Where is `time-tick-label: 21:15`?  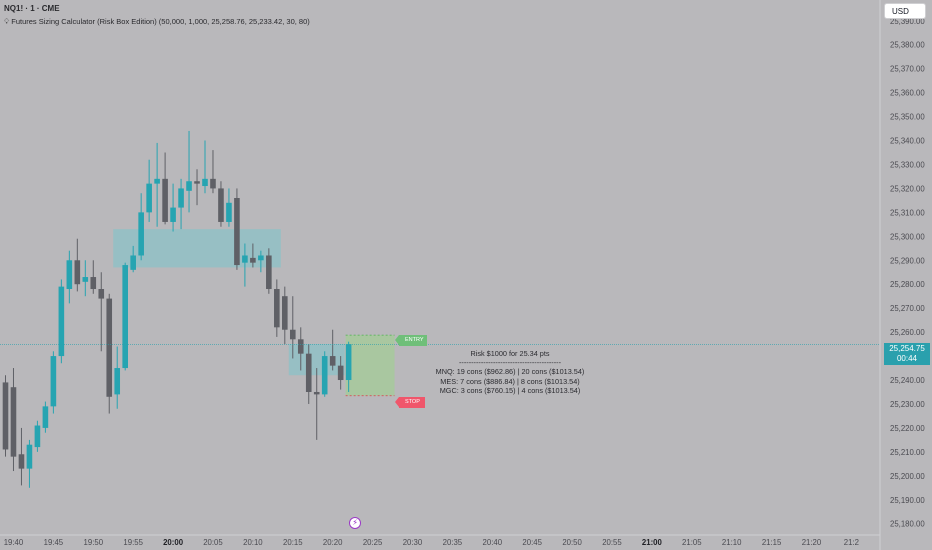 time-tick-label: 21:15 is located at coordinates (772, 542).